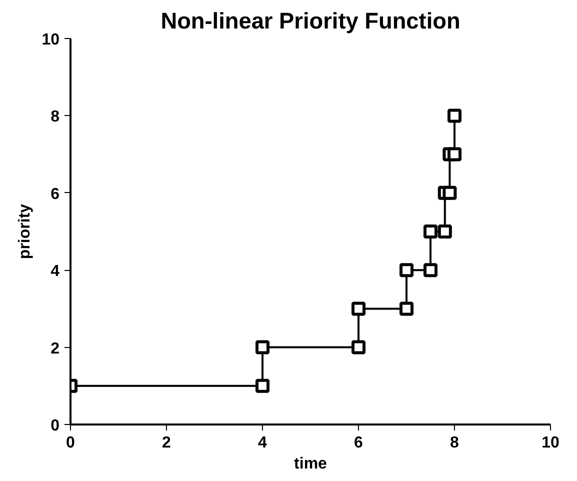  What do you see at coordinates (455, 443) in the screenshot?
I see `x-tick-label: 8` at bounding box center [455, 443].